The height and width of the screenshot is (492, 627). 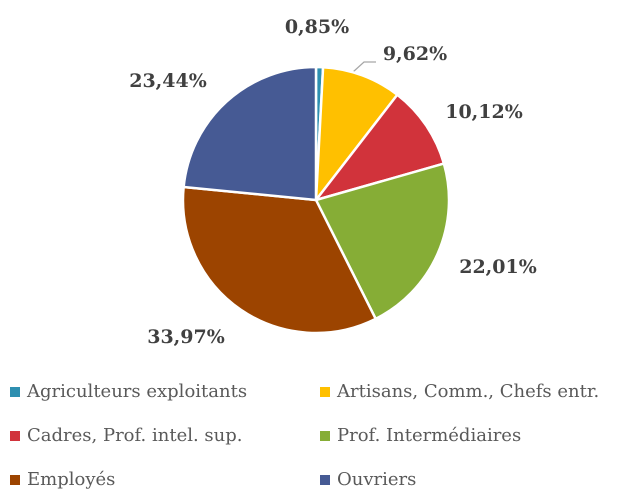 I want to click on legend-label: Prof. Intermédiaires, so click(x=429, y=435).